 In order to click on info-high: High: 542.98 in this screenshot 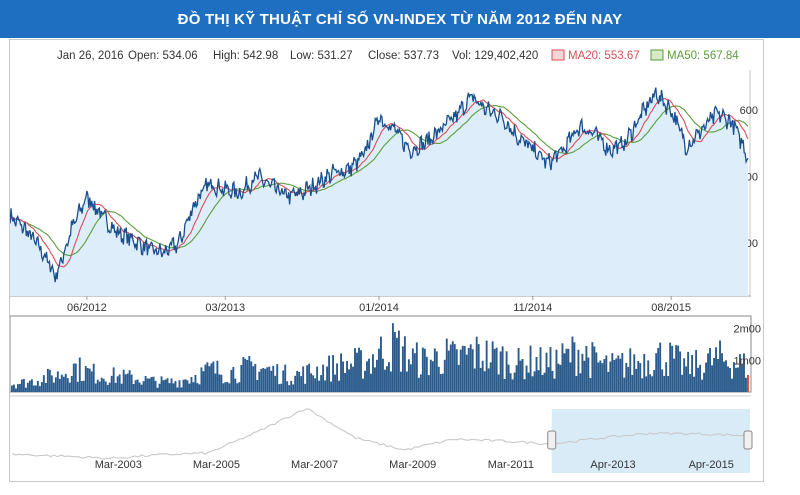, I will do `click(245, 56)`.